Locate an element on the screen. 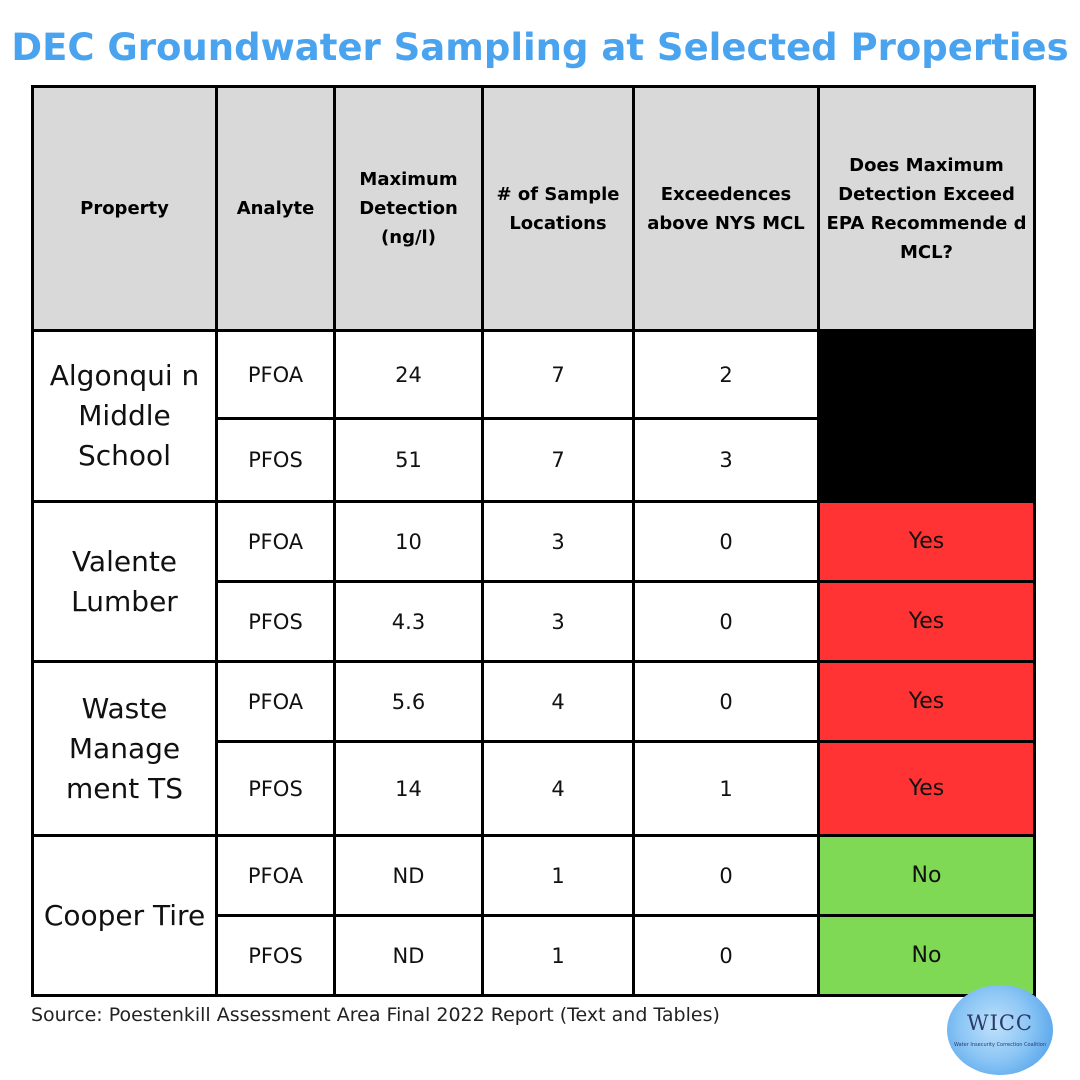 The width and height of the screenshot is (1080, 1080). header-property: Property is located at coordinates (124, 208).